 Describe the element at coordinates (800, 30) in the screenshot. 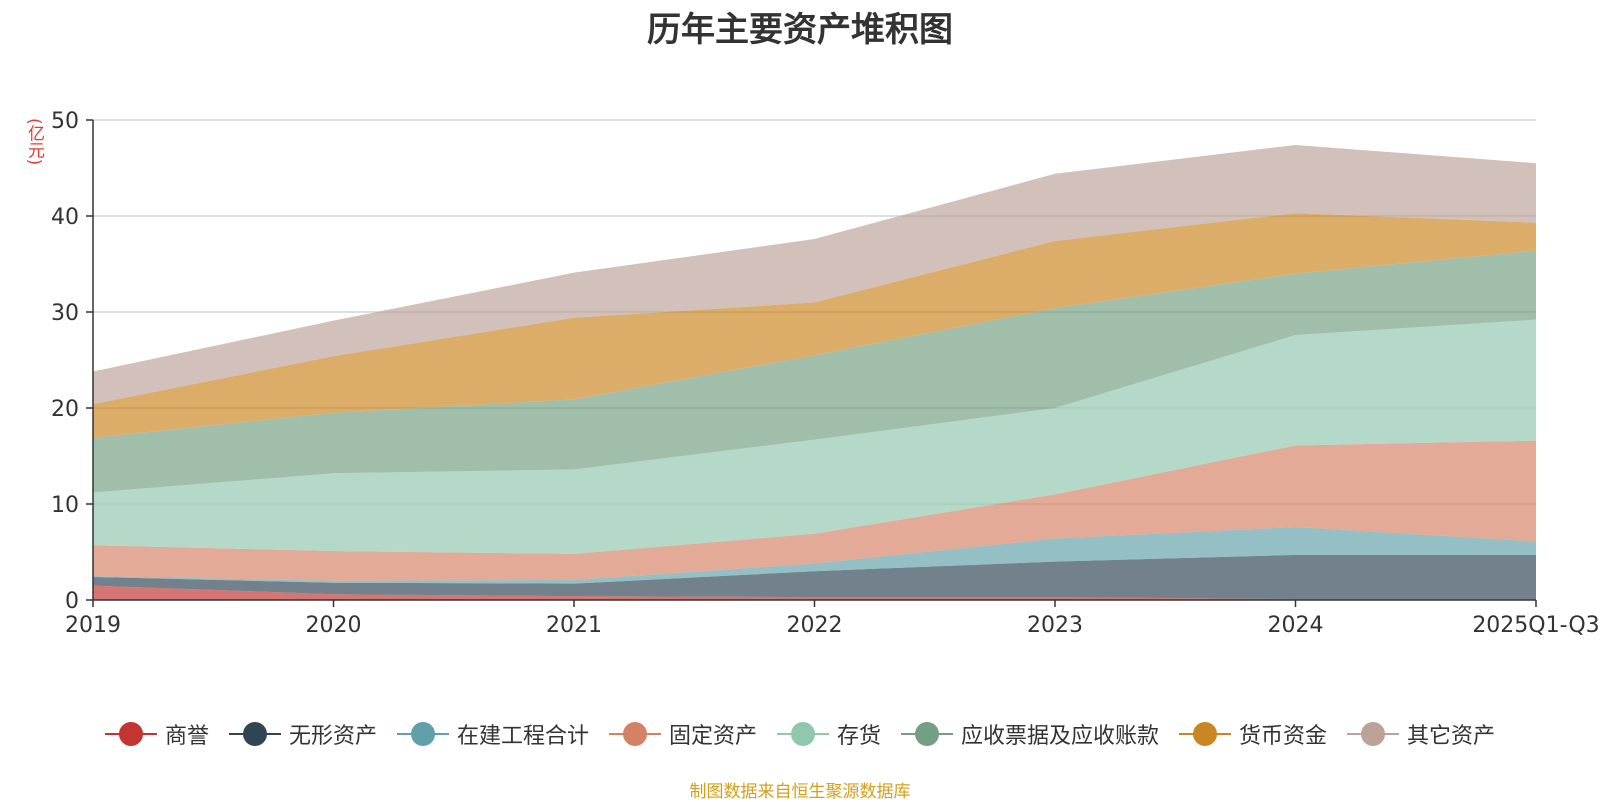

I see `chart-title: 历年主要资产堆积图` at that location.